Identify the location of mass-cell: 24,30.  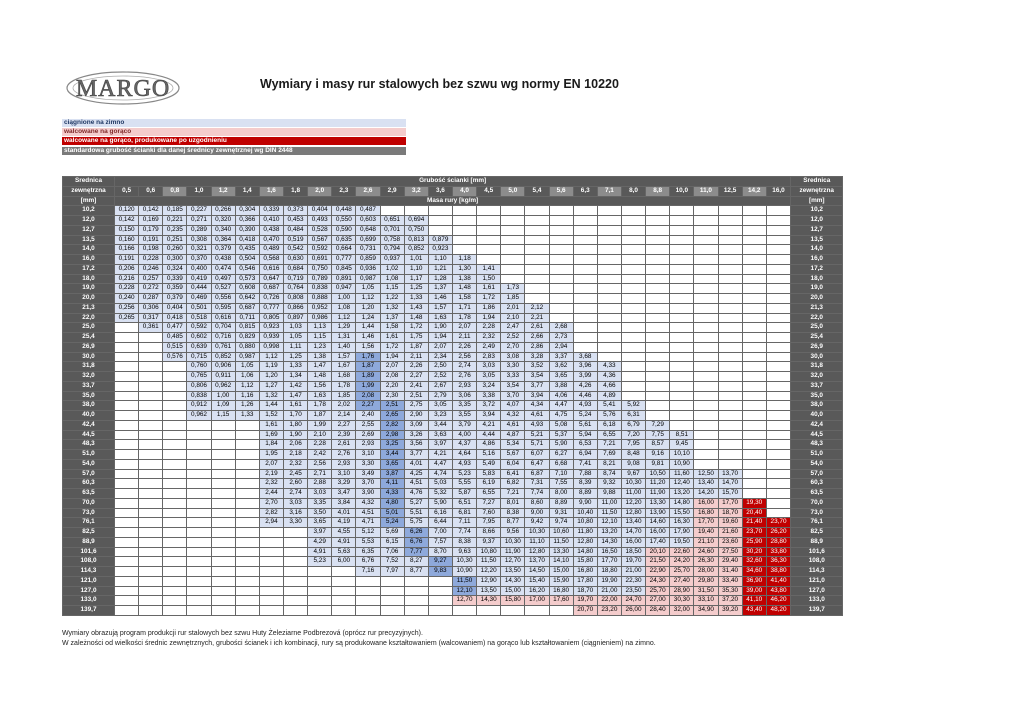
(658, 581).